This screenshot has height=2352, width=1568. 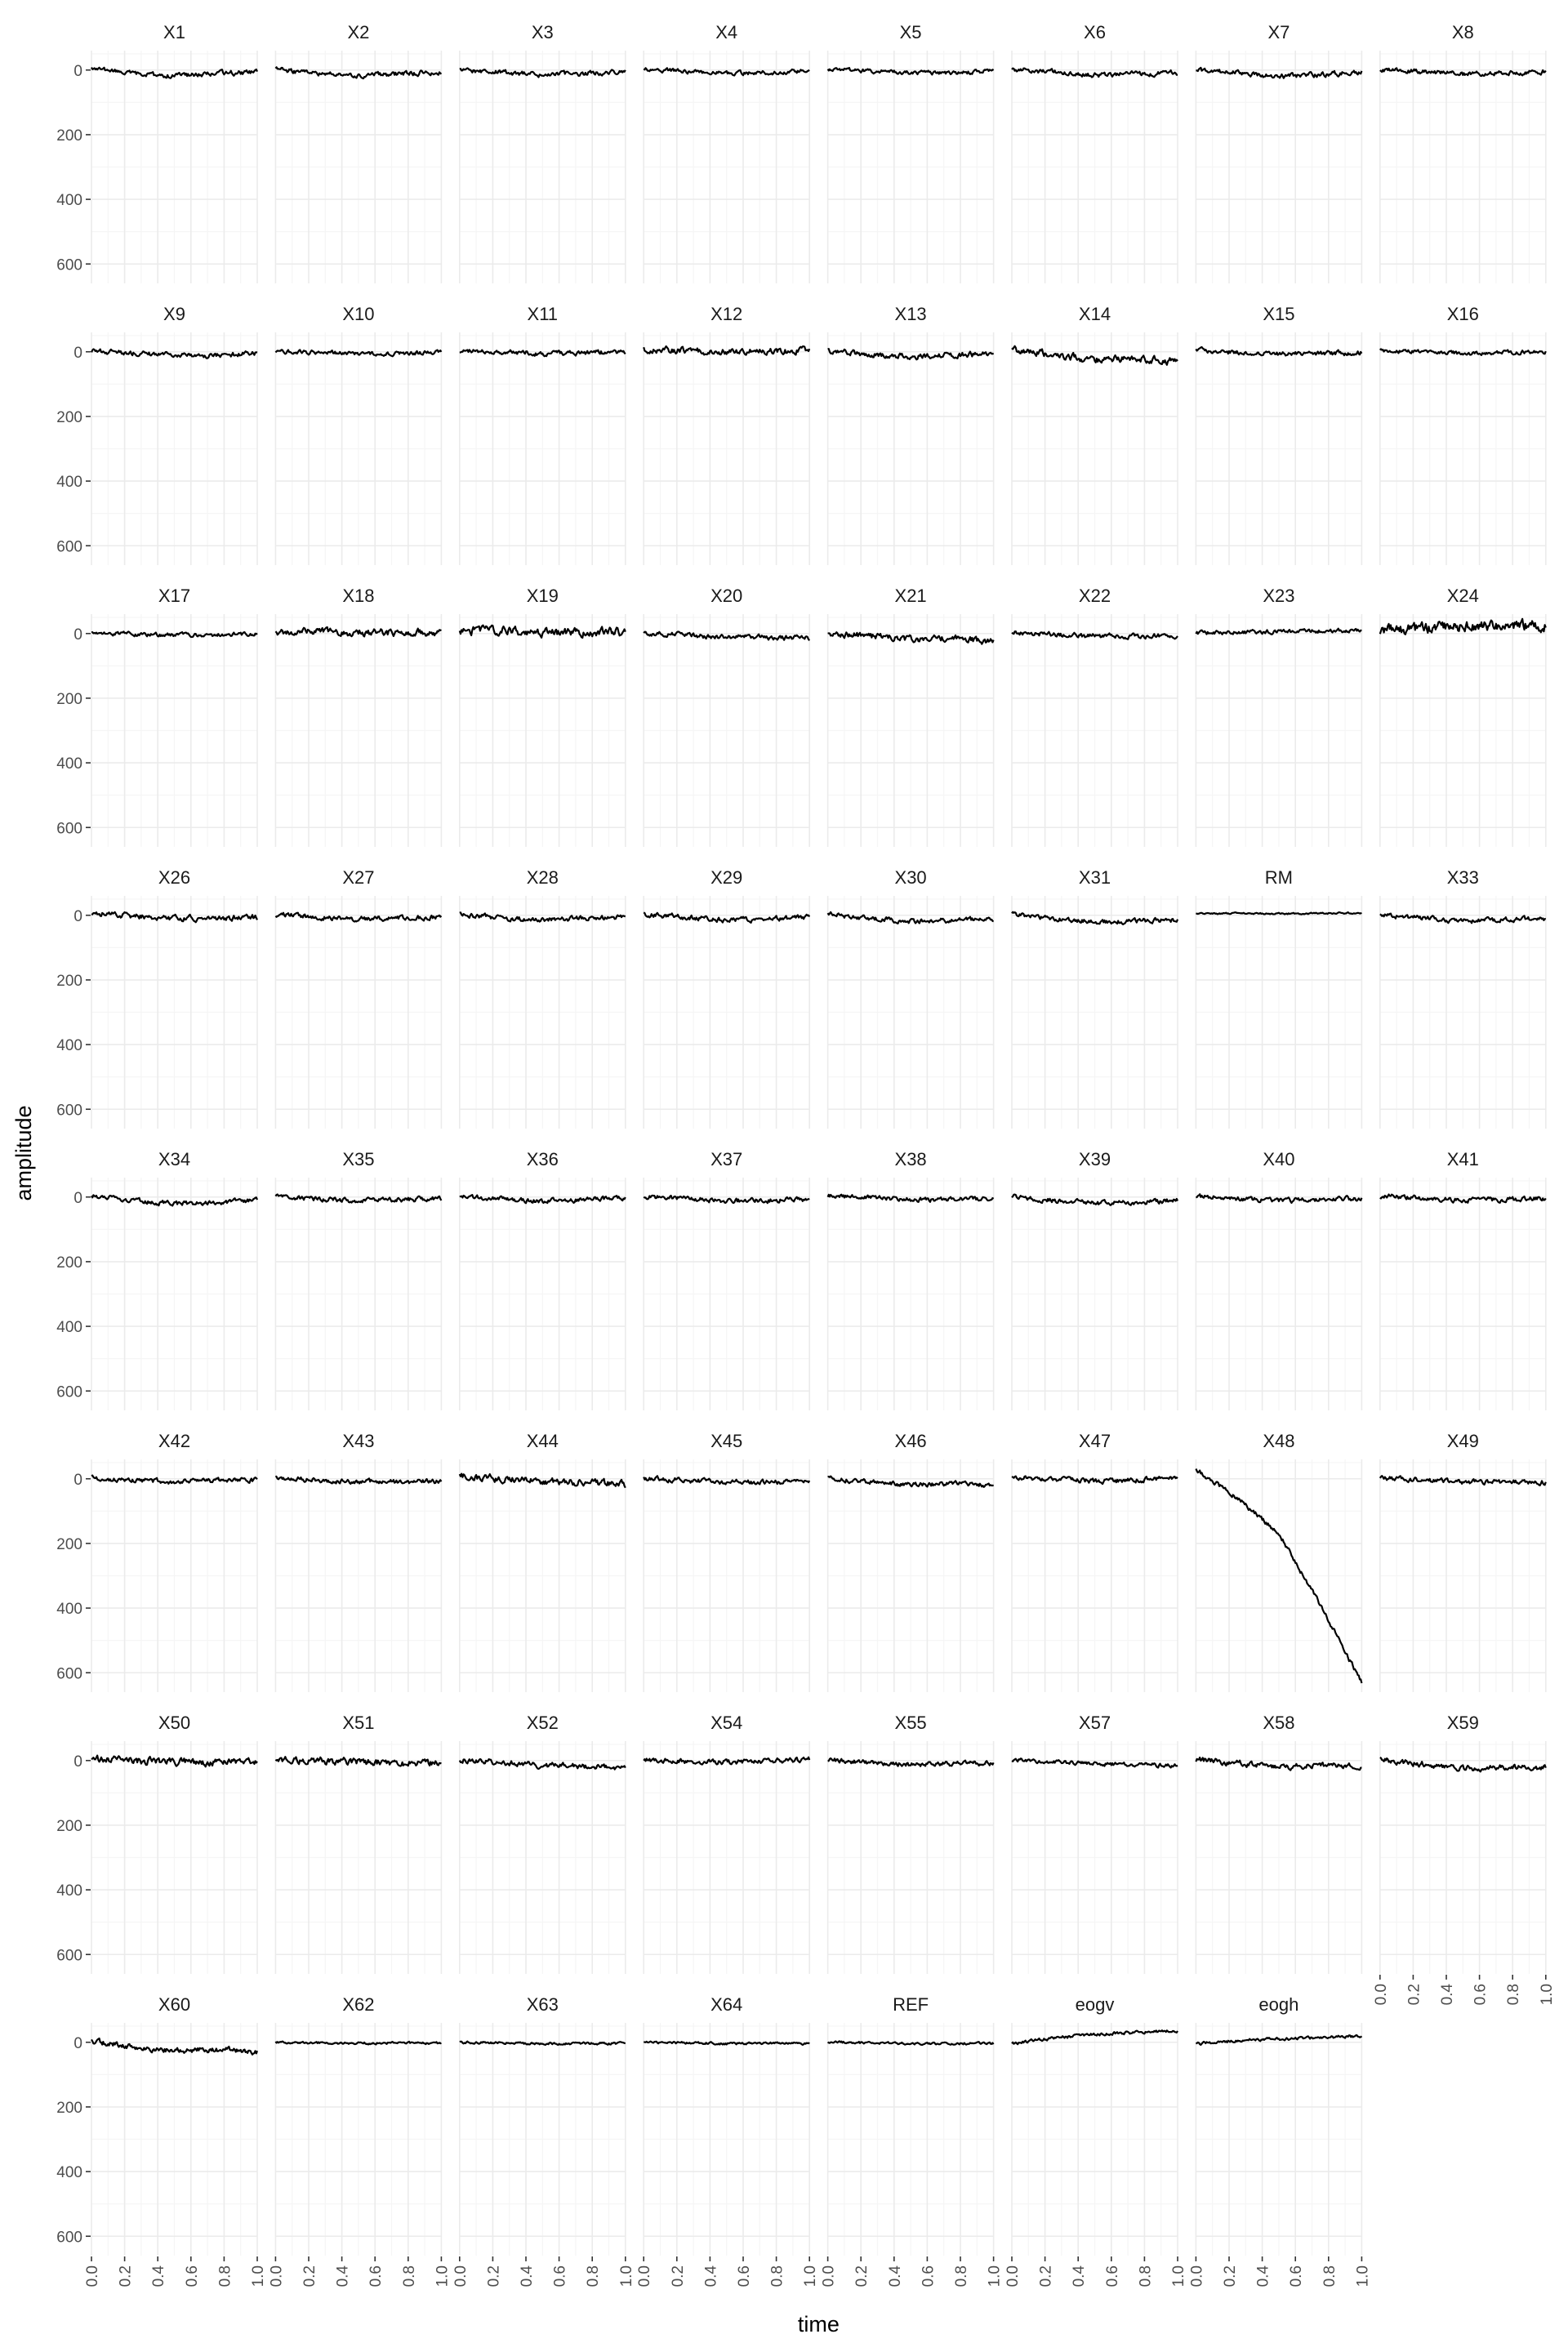 What do you see at coordinates (358, 1279) in the screenshot?
I see `facet-panel-x35: X35` at bounding box center [358, 1279].